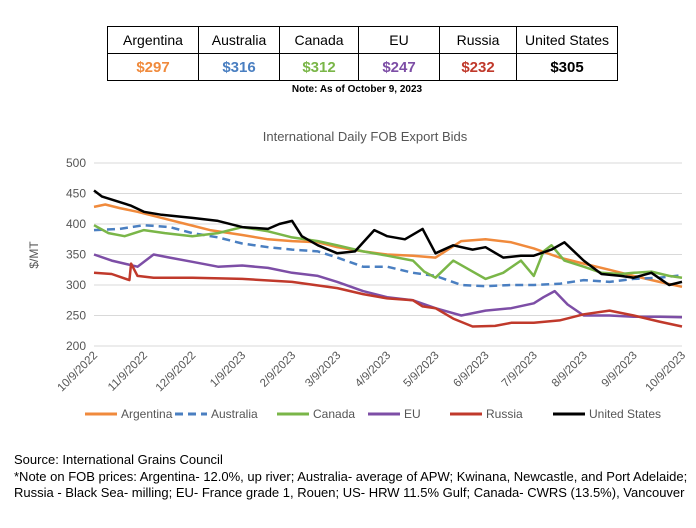 The width and height of the screenshot is (696, 528). I want to click on x-tick-label: 9/9/2023, so click(620, 370).